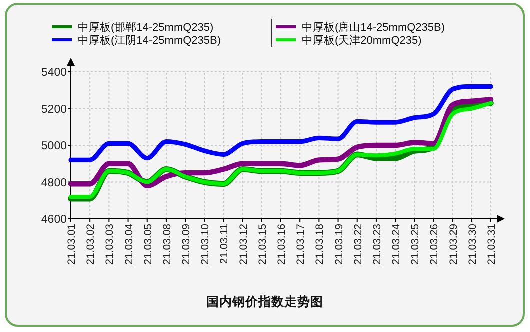 This screenshot has width=530, height=332. I want to click on x-tick-label: 21.03.19, so click(339, 244).